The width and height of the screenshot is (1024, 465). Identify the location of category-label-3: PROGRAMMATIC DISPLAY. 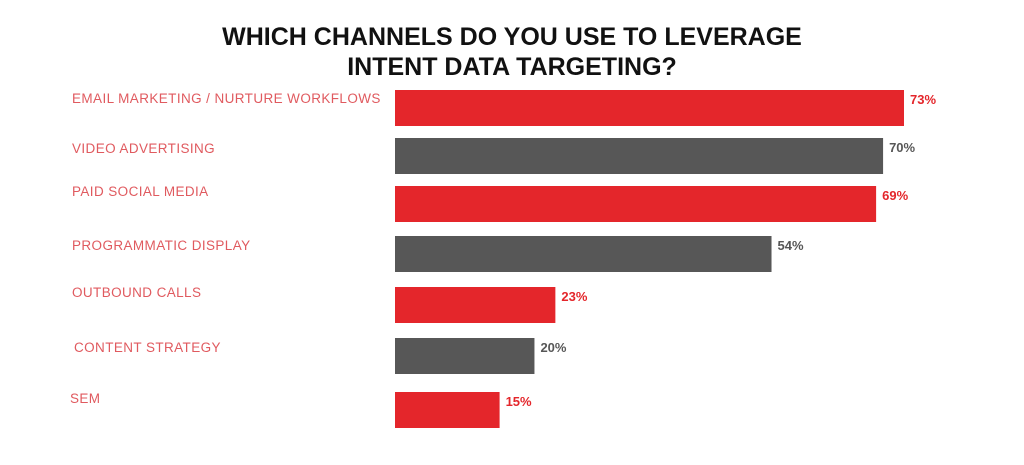
(161, 245).